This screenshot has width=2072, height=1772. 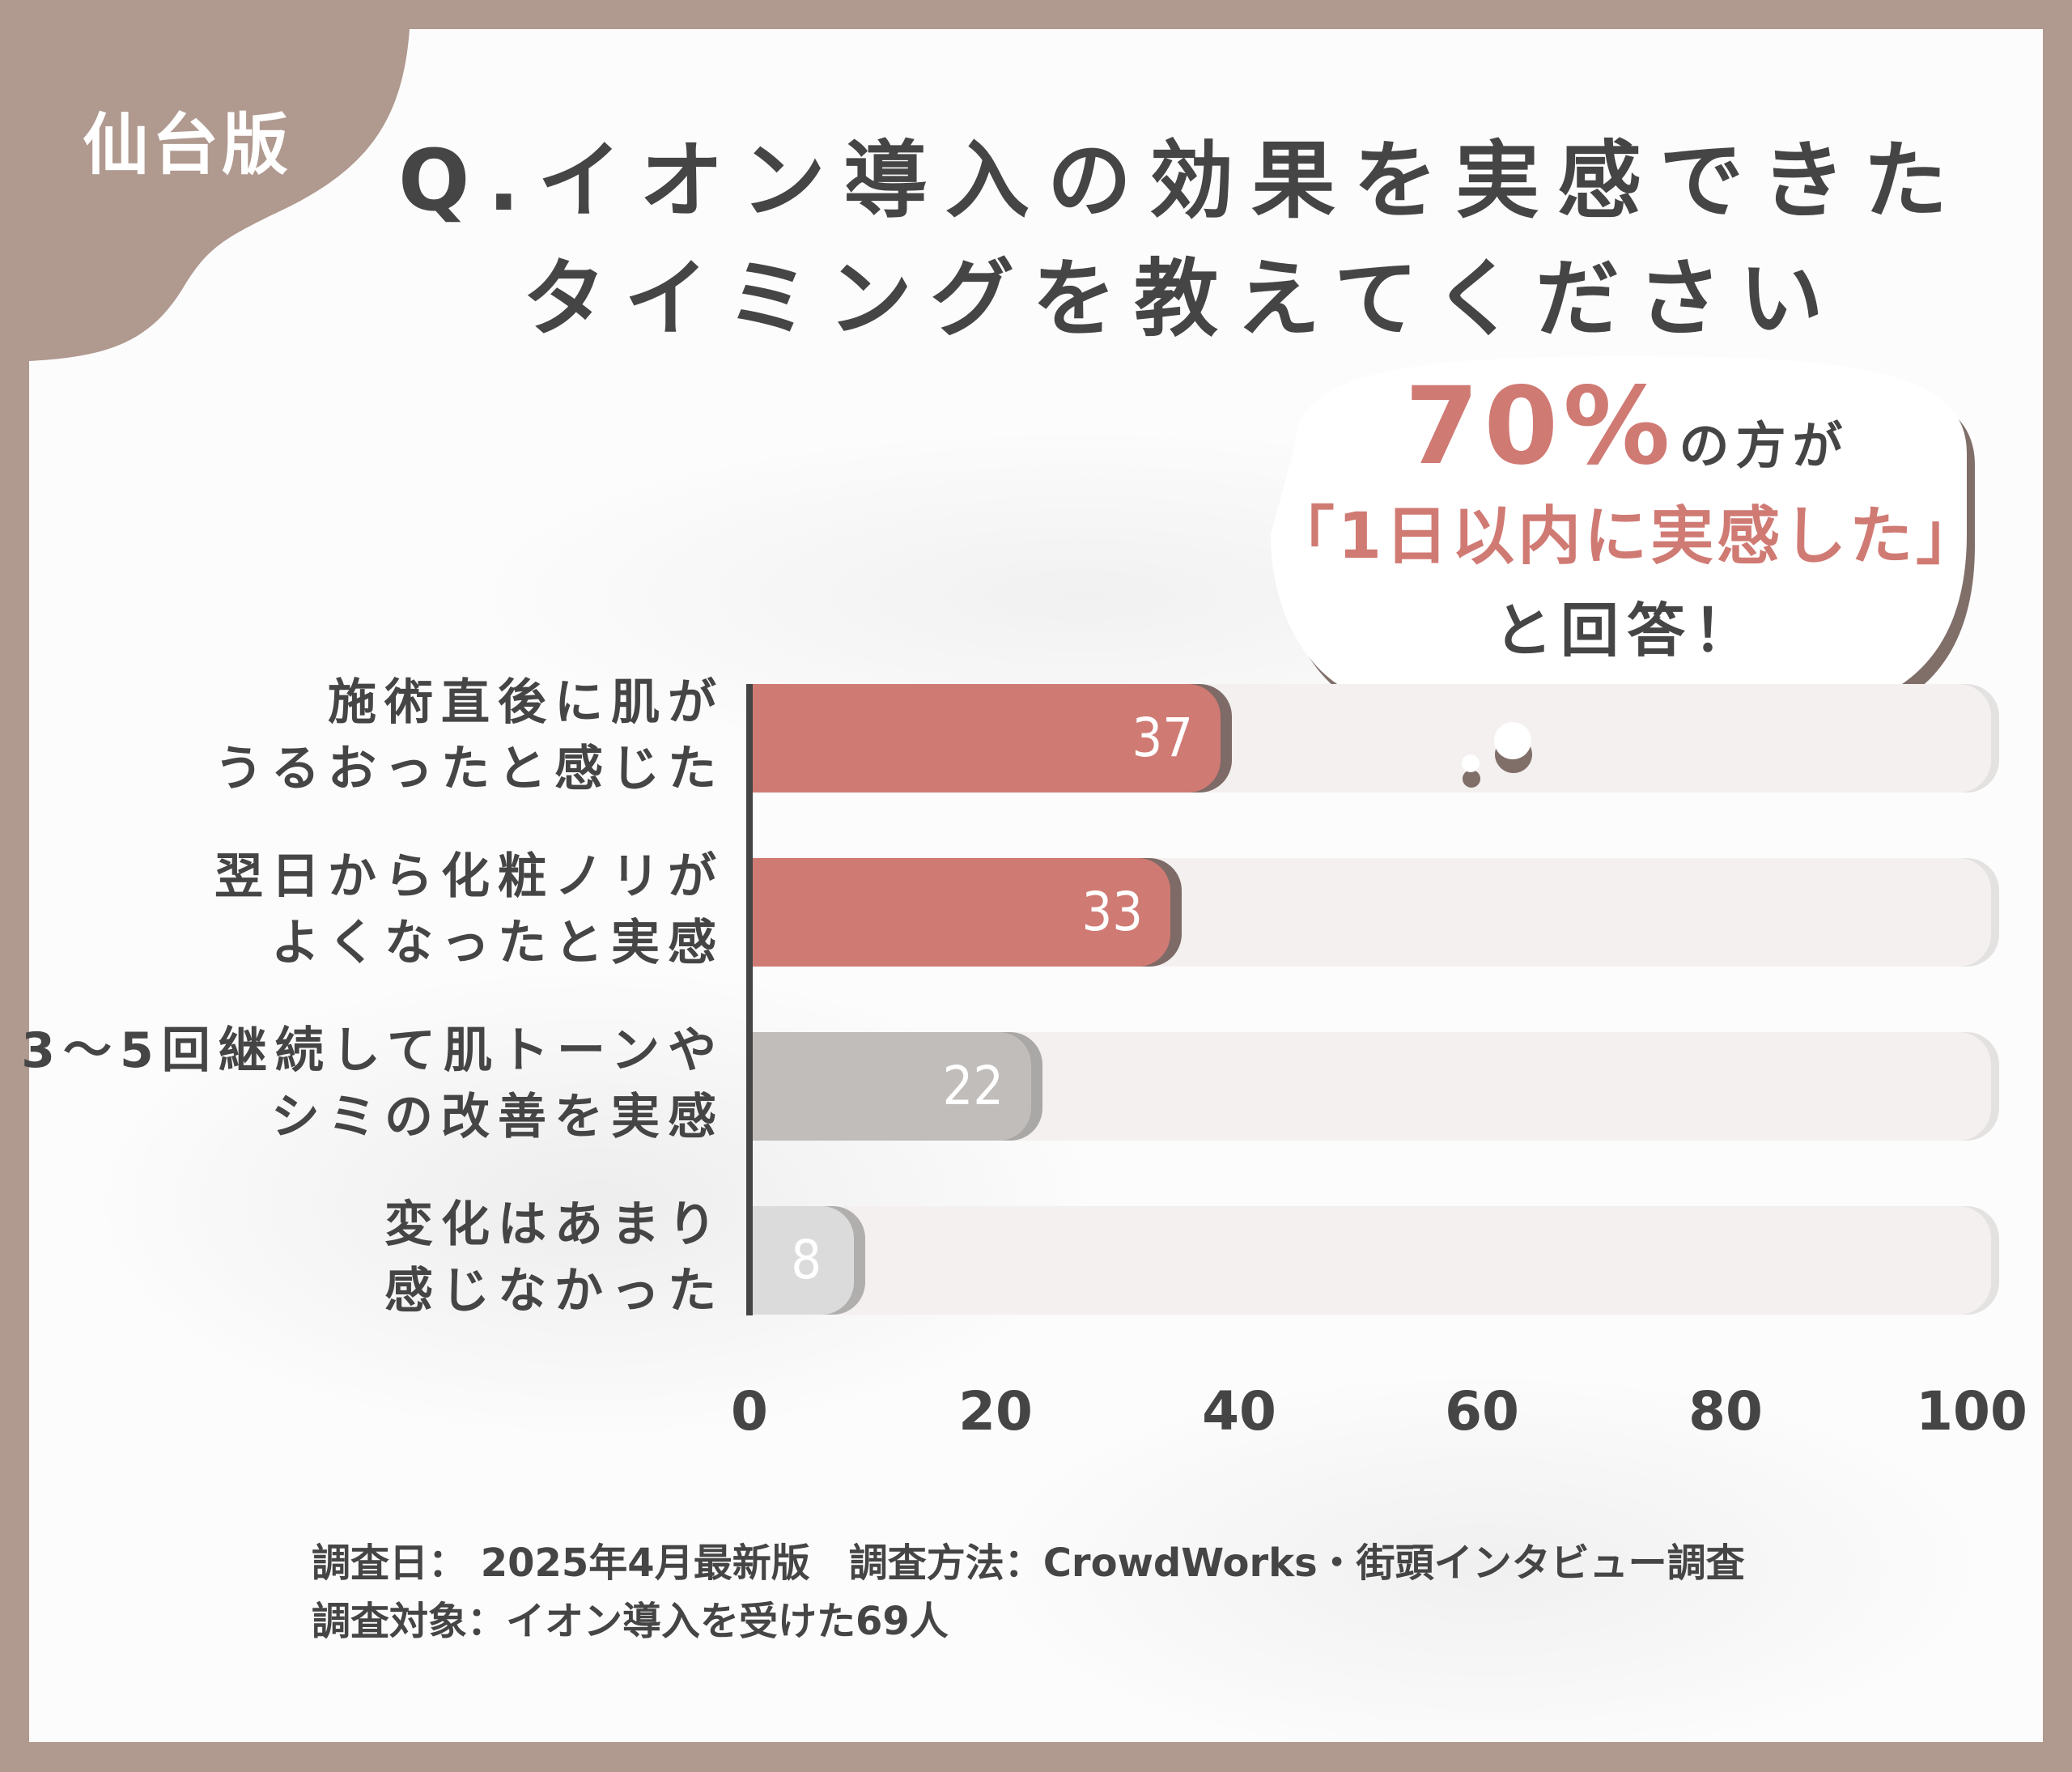 I want to click on category-label-line-2: うるおったと感じた, so click(x=469, y=769).